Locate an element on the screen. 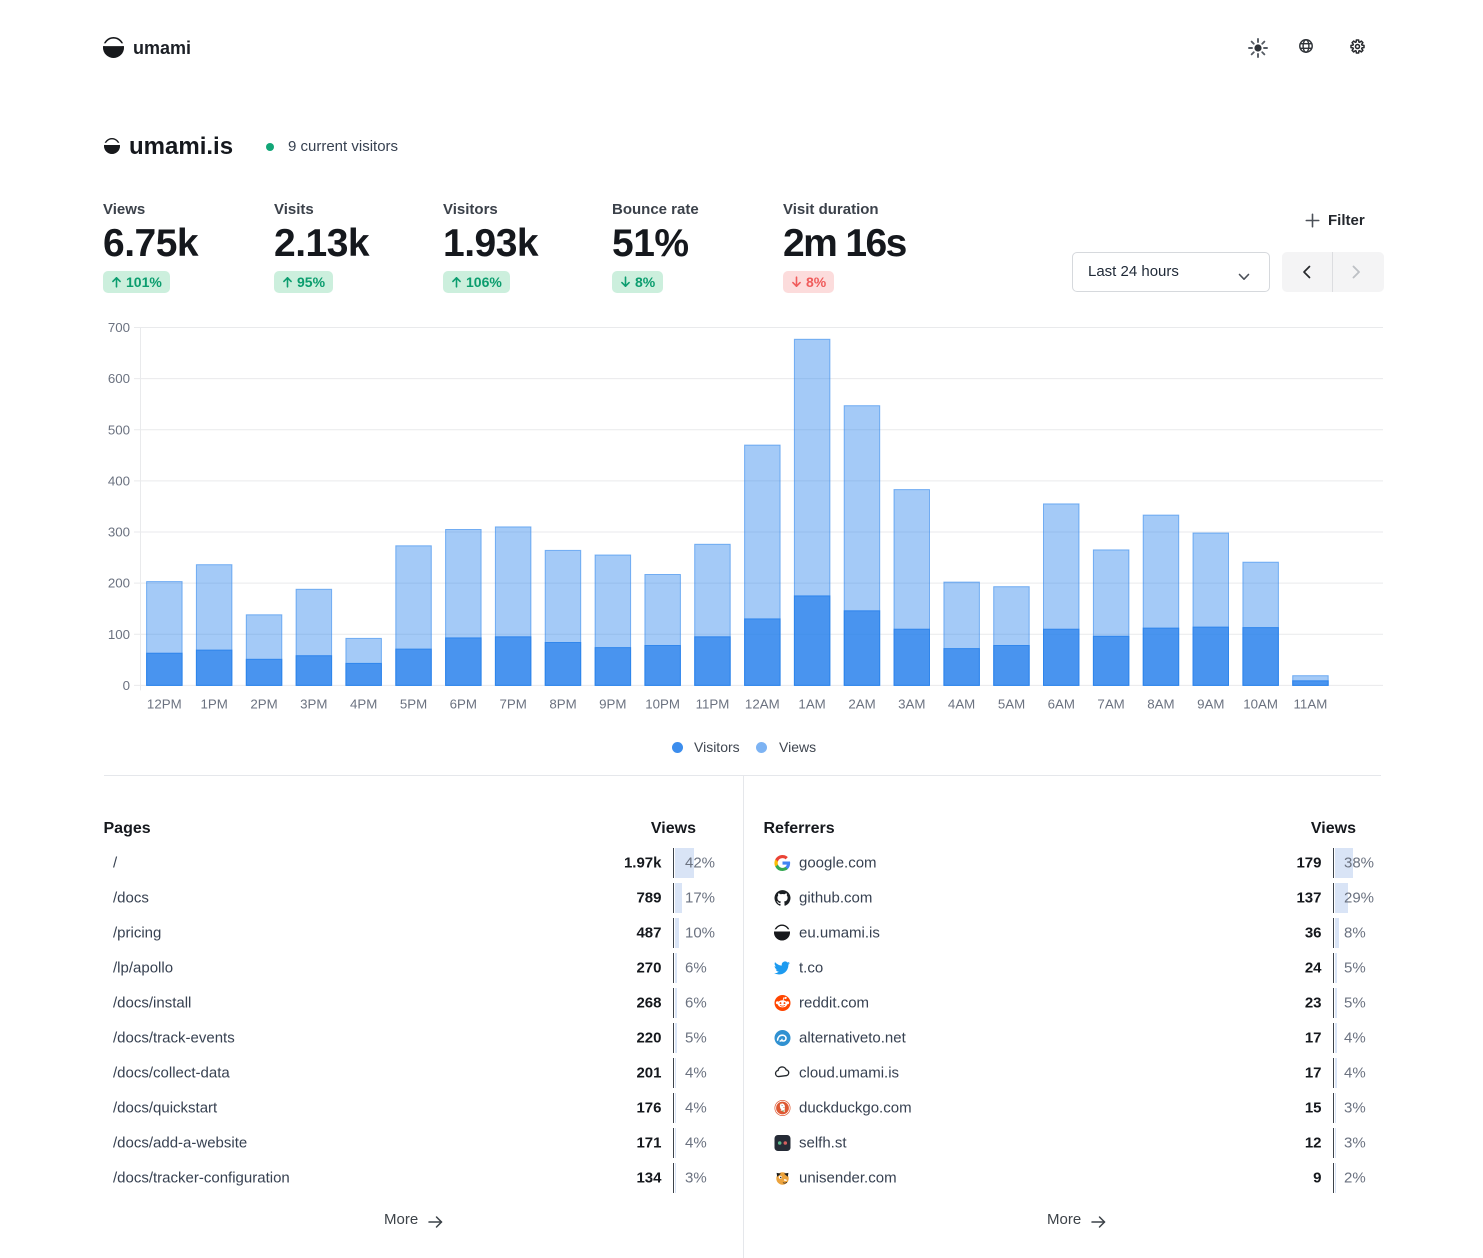 This screenshot has height=1258, width=1483. svg-text: 10PM is located at coordinates (662, 704).